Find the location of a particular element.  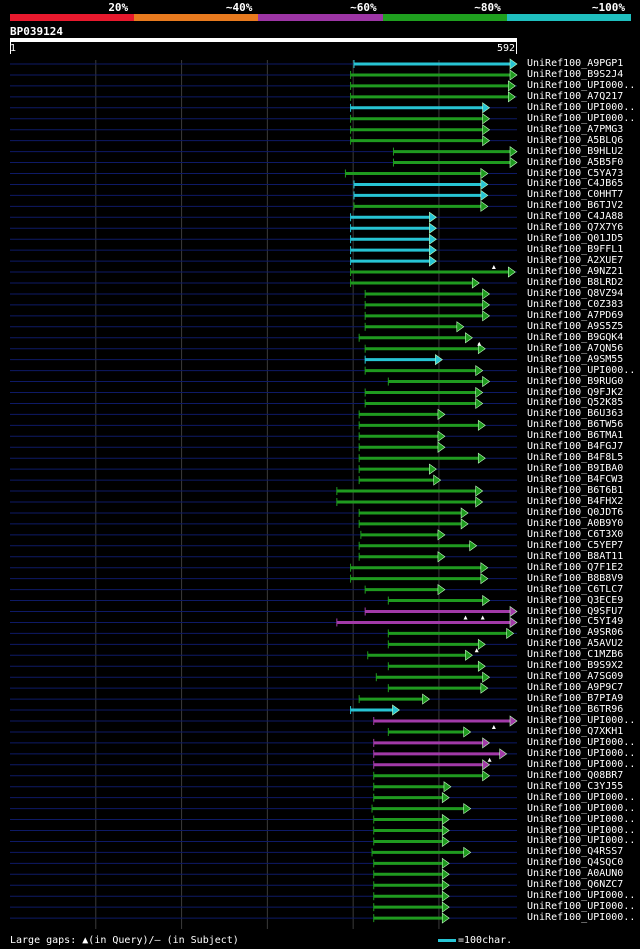

hit-label: UniRef100_B9GQK4 is located at coordinates (575, 337).